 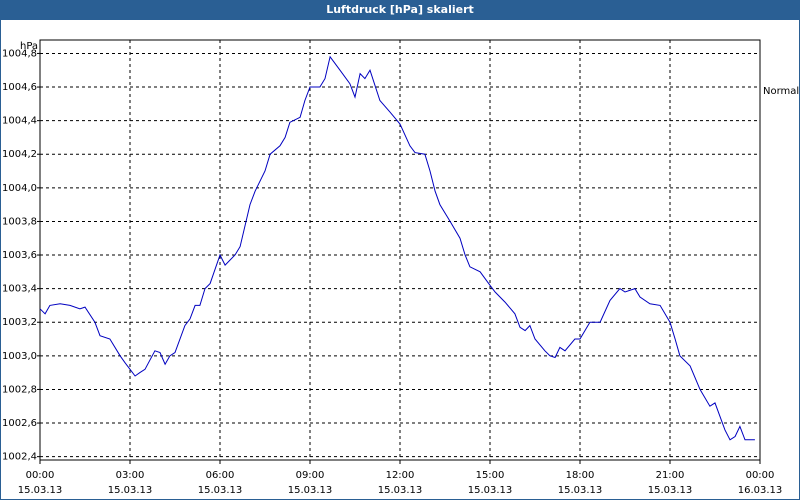 I want to click on x-tick-date: 16.03.13, so click(x=760, y=490).